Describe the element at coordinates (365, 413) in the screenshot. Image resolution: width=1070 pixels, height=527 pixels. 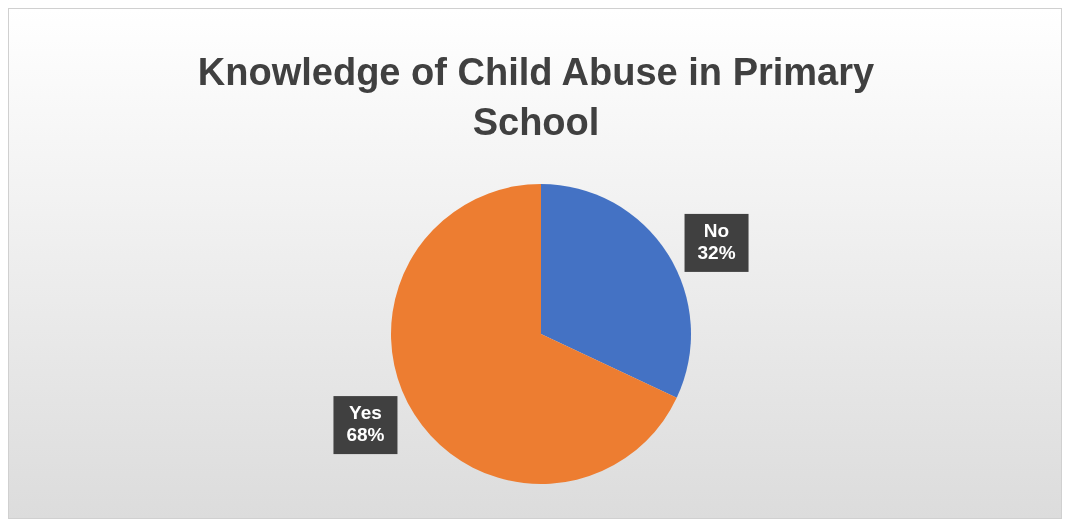
I see `slice-label: Yes` at that location.